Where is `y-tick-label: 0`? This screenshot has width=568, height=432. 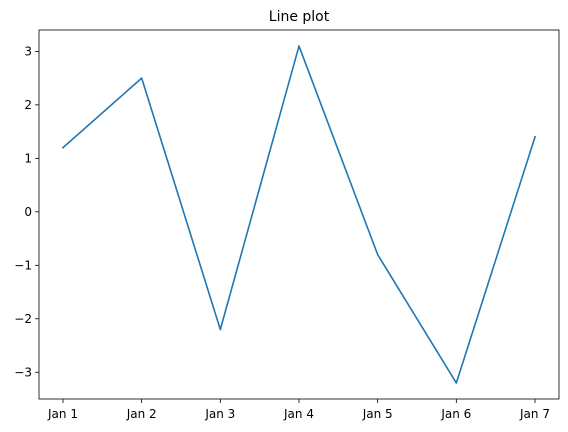 y-tick-label: 0 is located at coordinates (28, 212).